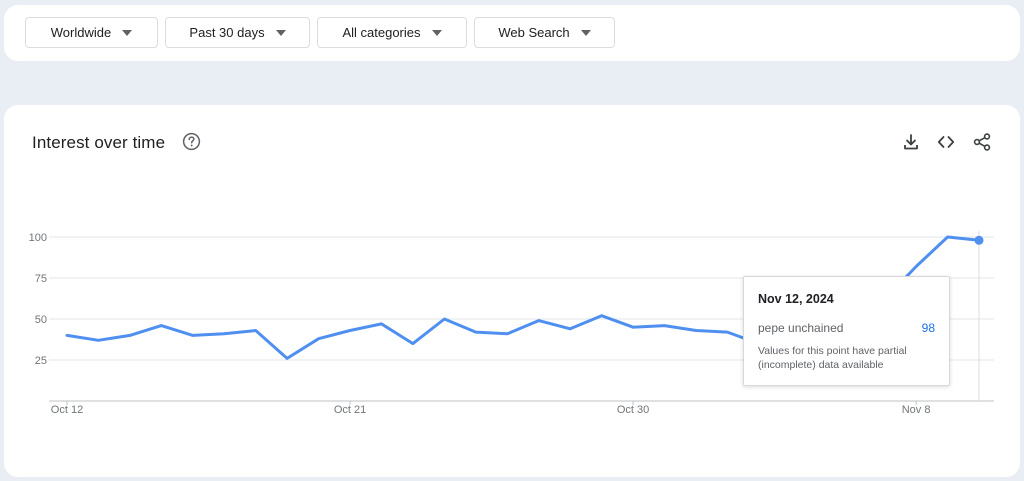 This screenshot has width=1024, height=481. What do you see at coordinates (41, 361) in the screenshot?
I see `y-tick-label: 25` at bounding box center [41, 361].